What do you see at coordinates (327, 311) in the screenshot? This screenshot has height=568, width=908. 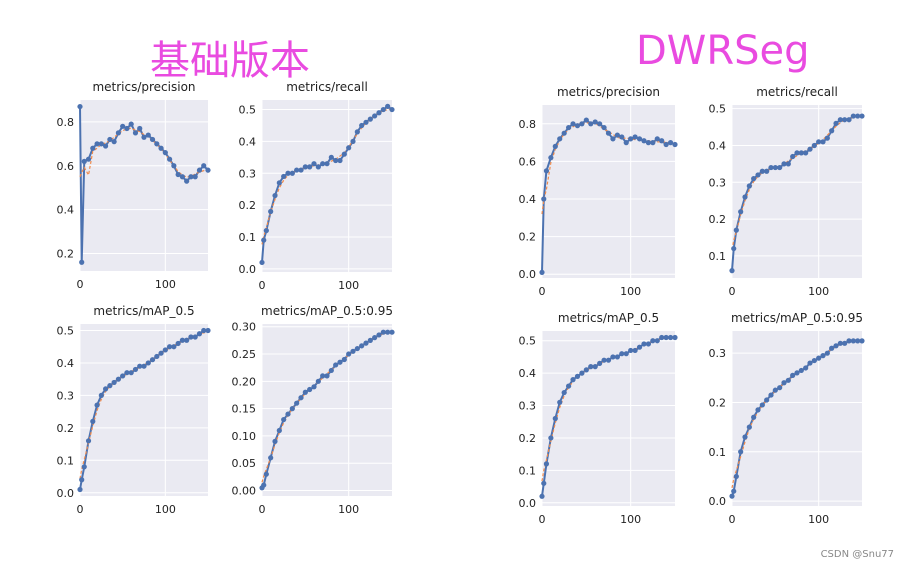 I see `plot-title: metrics/mAP_0.5:0.95` at bounding box center [327, 311].